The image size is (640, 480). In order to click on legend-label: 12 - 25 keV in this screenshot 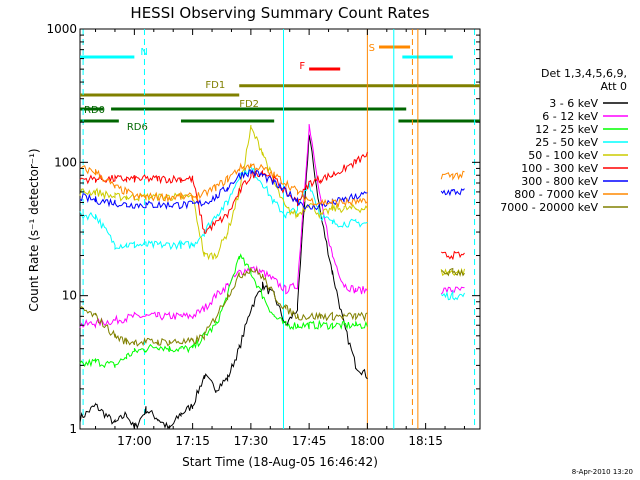, I will do `click(566, 129)`.